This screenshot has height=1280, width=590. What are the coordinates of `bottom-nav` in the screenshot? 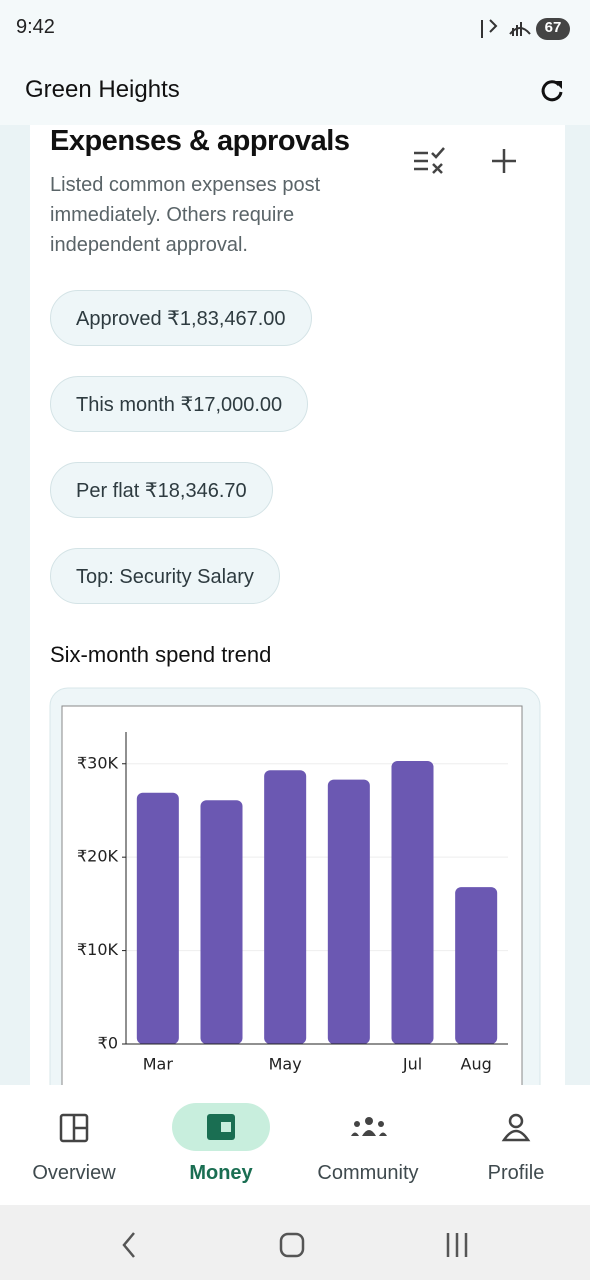 It's located at (295, 1145).